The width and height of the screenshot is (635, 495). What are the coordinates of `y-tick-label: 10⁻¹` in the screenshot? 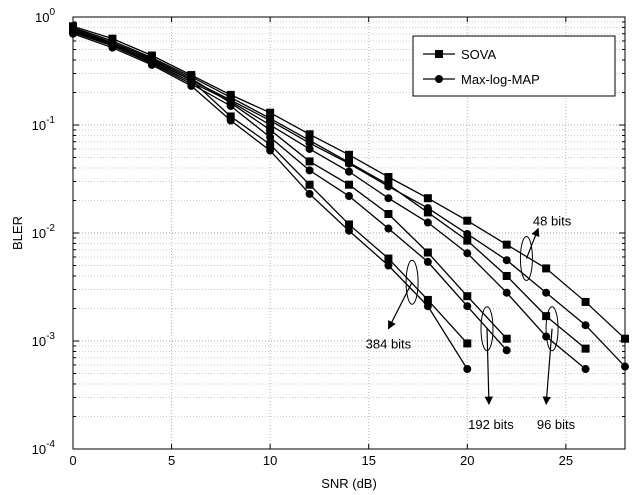 It's located at (44, 124).